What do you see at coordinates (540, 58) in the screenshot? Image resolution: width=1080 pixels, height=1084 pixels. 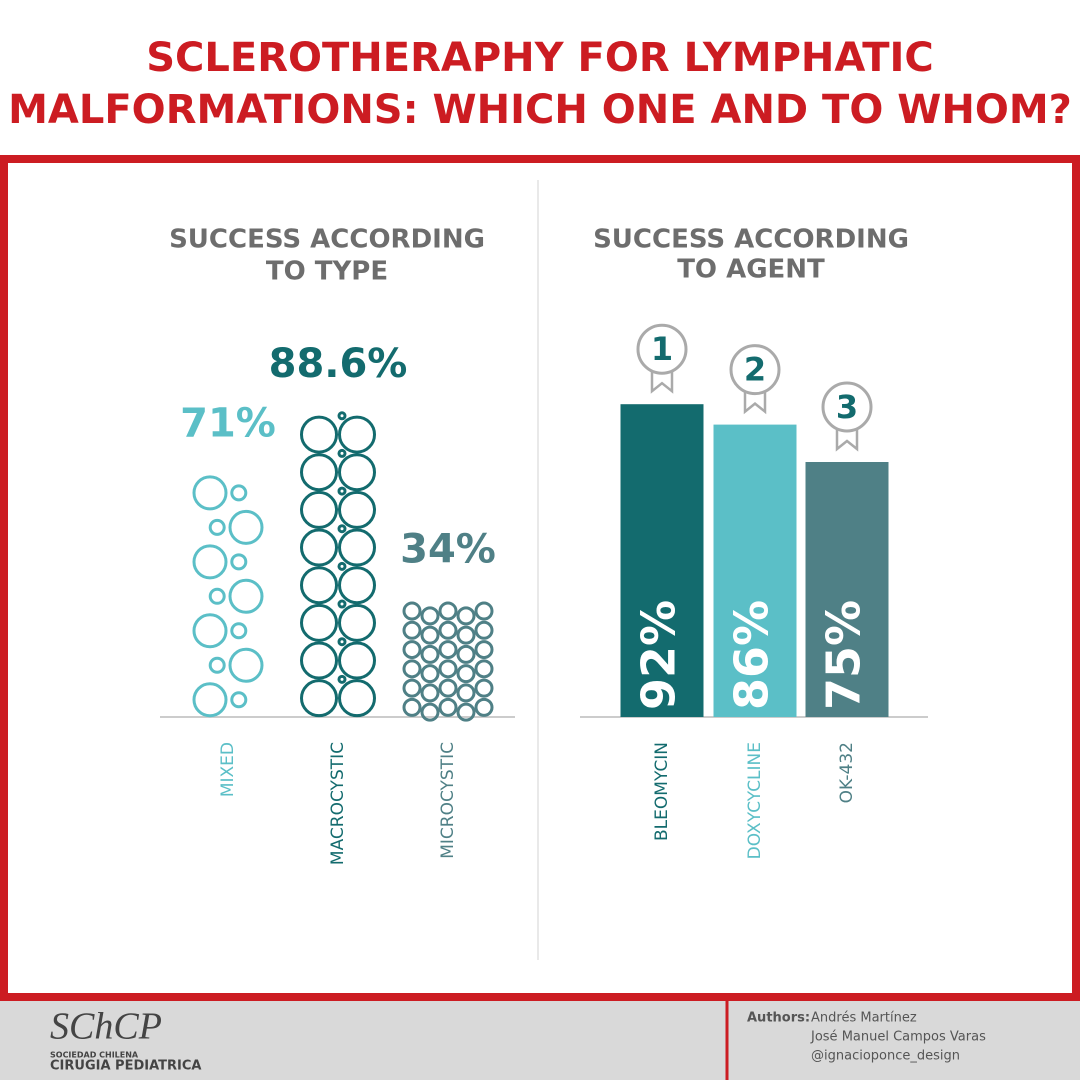 I see `title: SCLEROTHERAPHY FOR LYMPHATIC` at bounding box center [540, 58].